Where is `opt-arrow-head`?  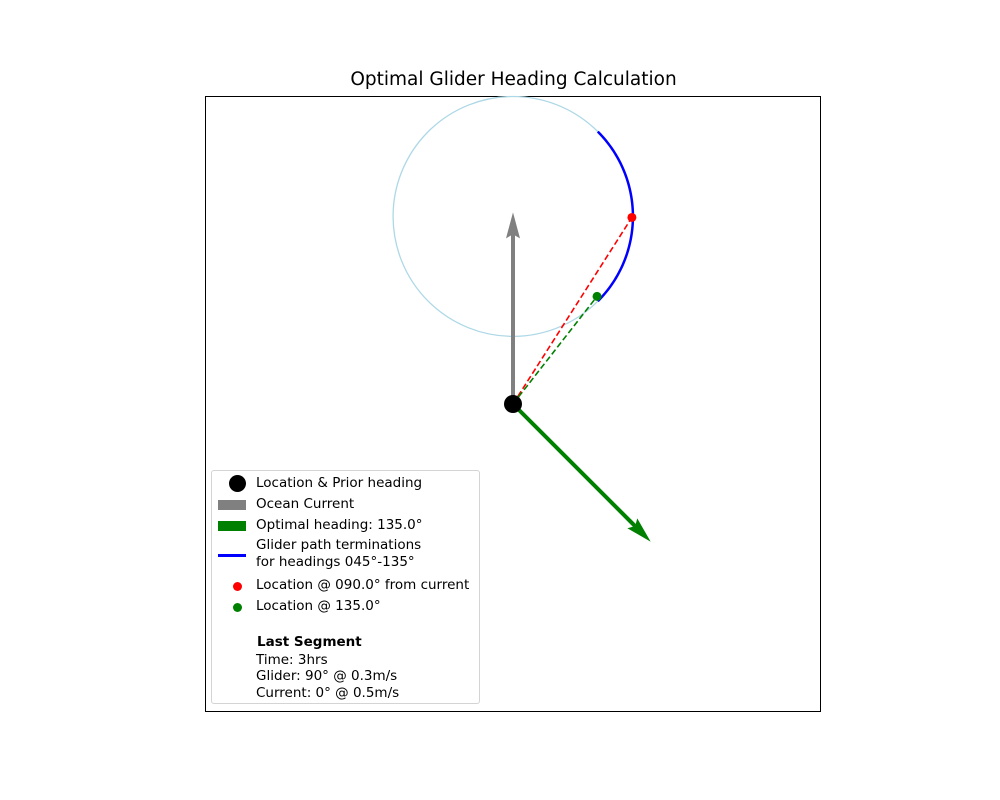
opt-arrow-head is located at coordinates (639, 530).